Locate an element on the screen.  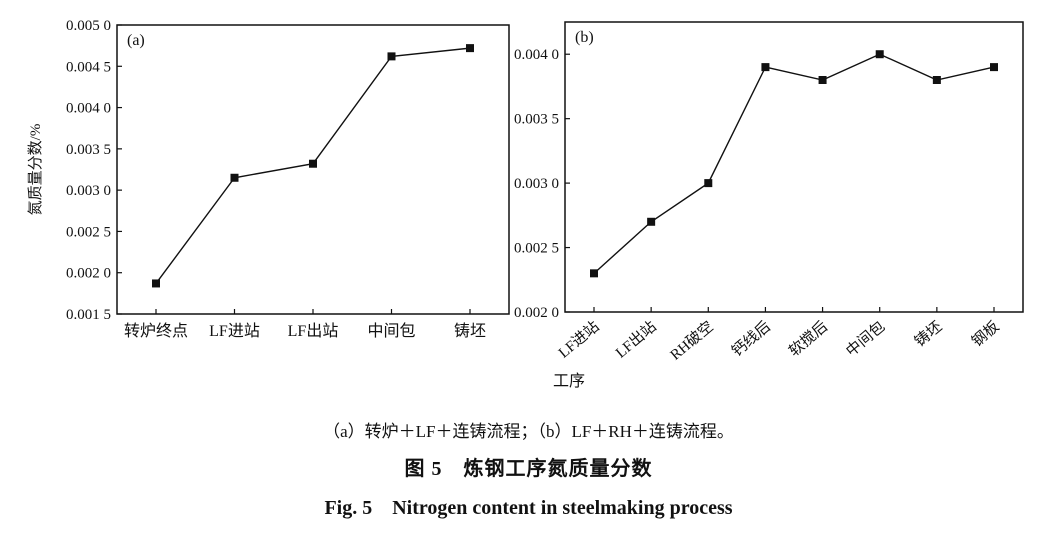
chart-a-panel-label: (a) is located at coordinates (136, 40).